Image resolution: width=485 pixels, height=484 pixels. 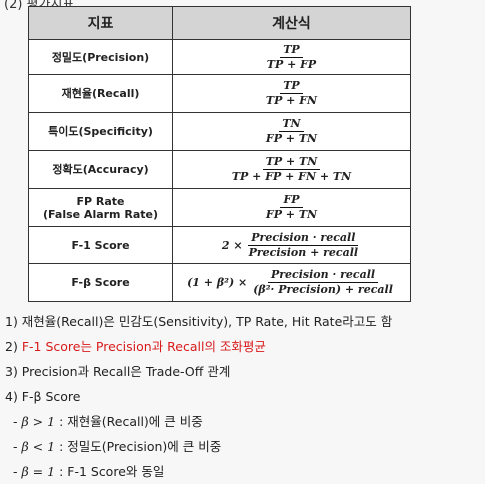 I want to click on note-4: 4) F-β Score, so click(x=43, y=396).